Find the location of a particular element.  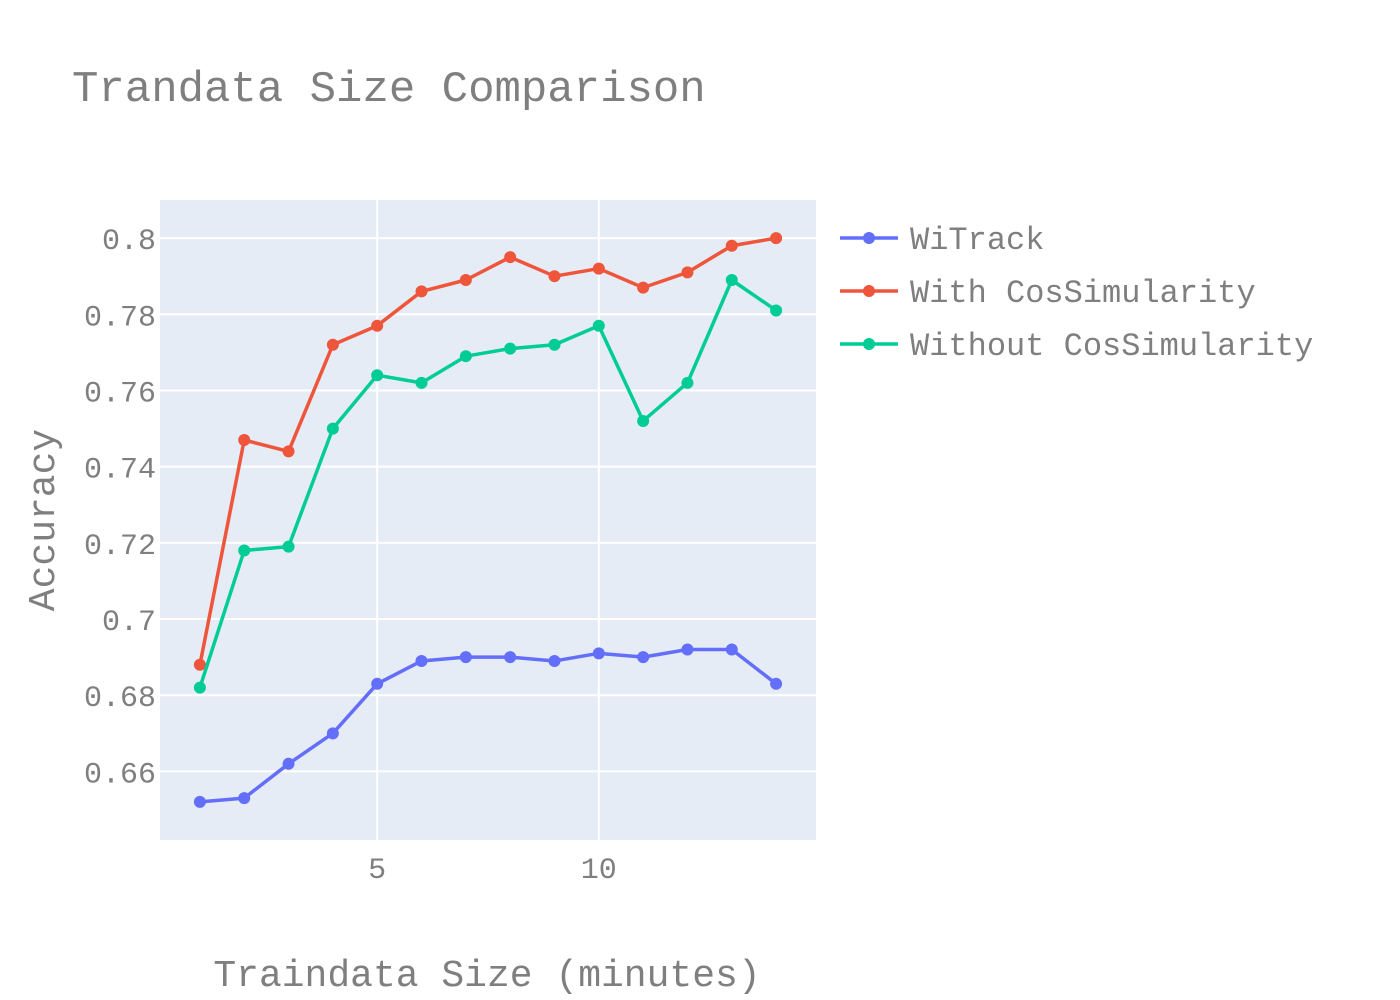

legend-item: With CosSimularity is located at coordinates (1048, 293).